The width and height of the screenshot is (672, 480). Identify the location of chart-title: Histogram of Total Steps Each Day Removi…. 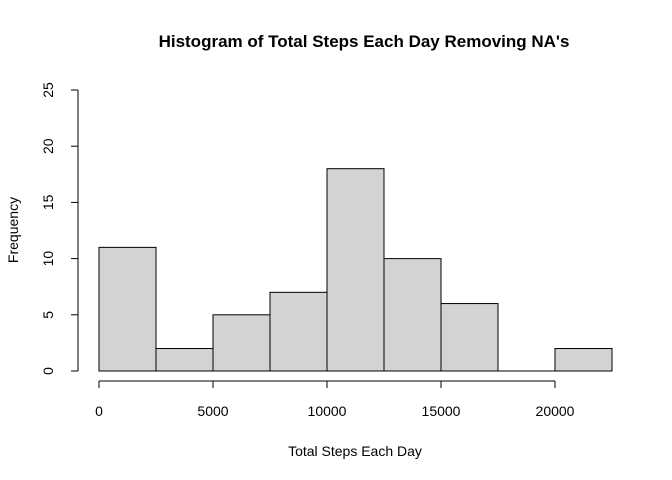
(364, 41).